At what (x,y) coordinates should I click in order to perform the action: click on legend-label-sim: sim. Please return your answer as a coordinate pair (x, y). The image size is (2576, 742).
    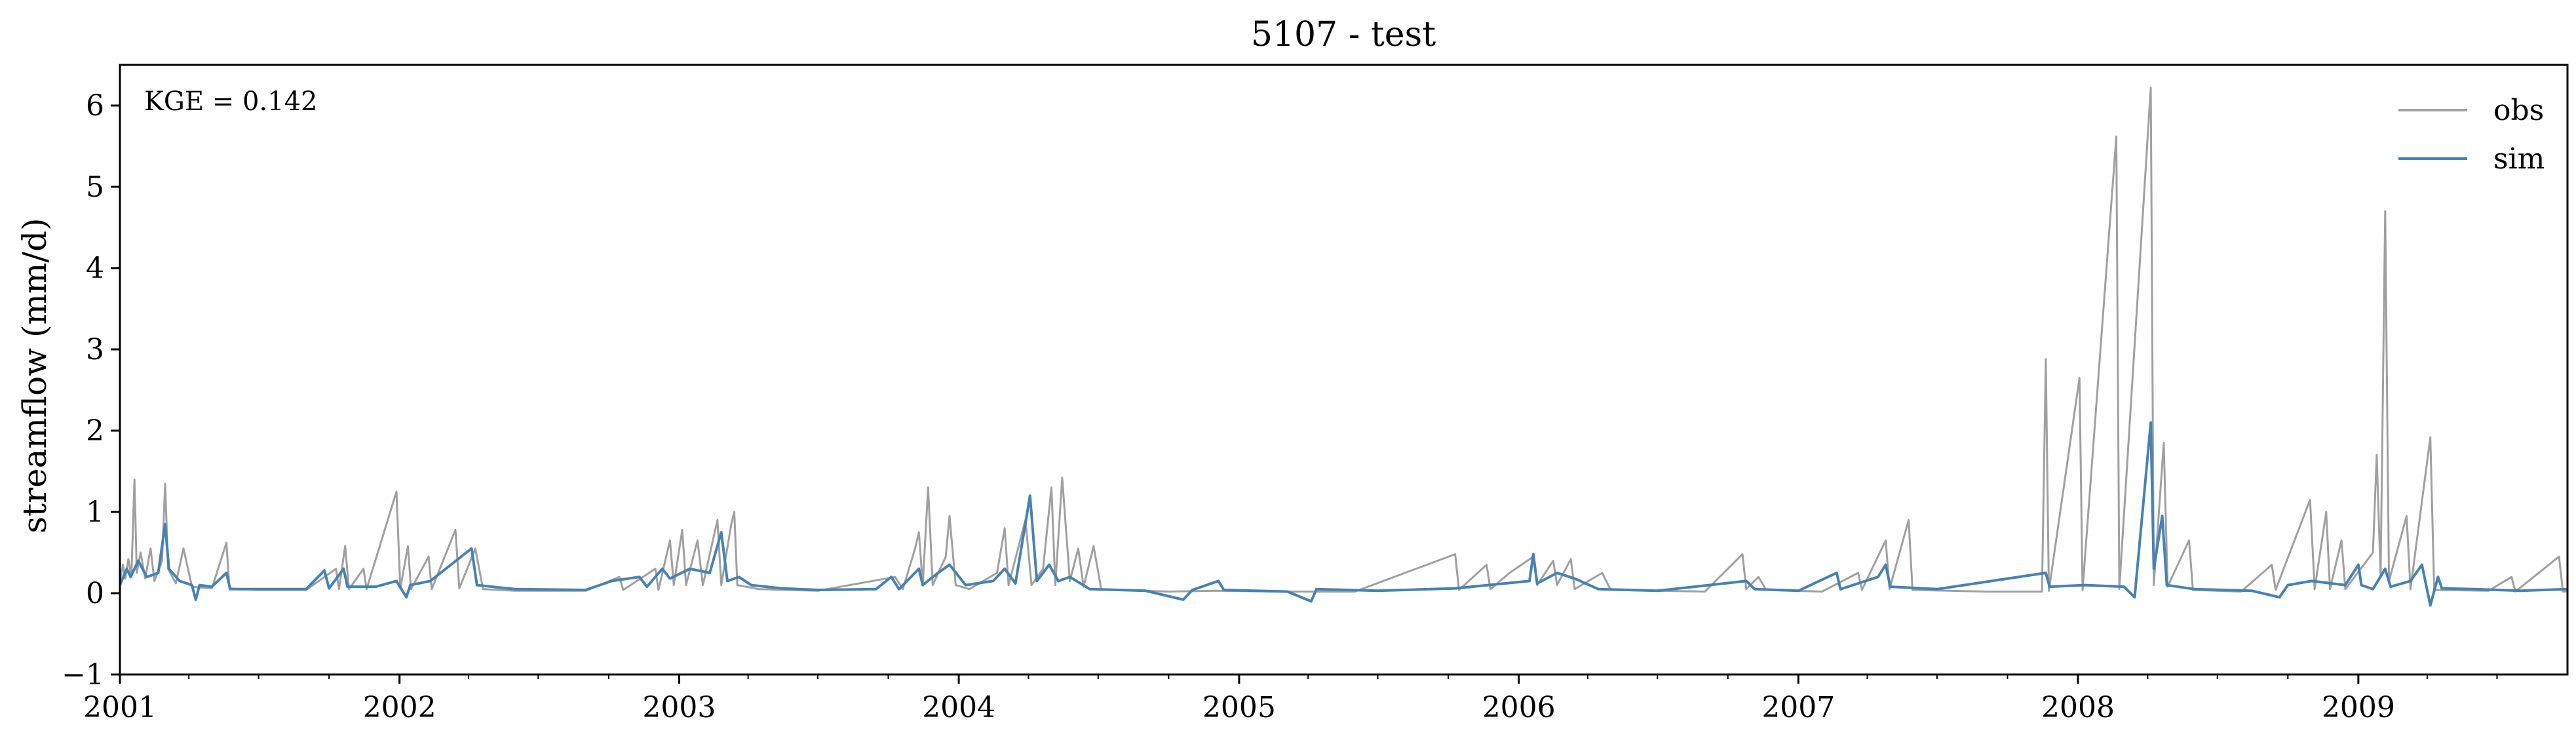
    Looking at the image, I should click on (2519, 159).